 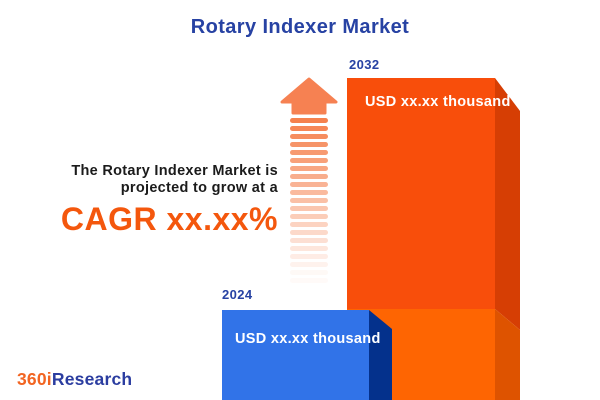 I want to click on page-title: Rotary Indexer Market, so click(x=300, y=27).